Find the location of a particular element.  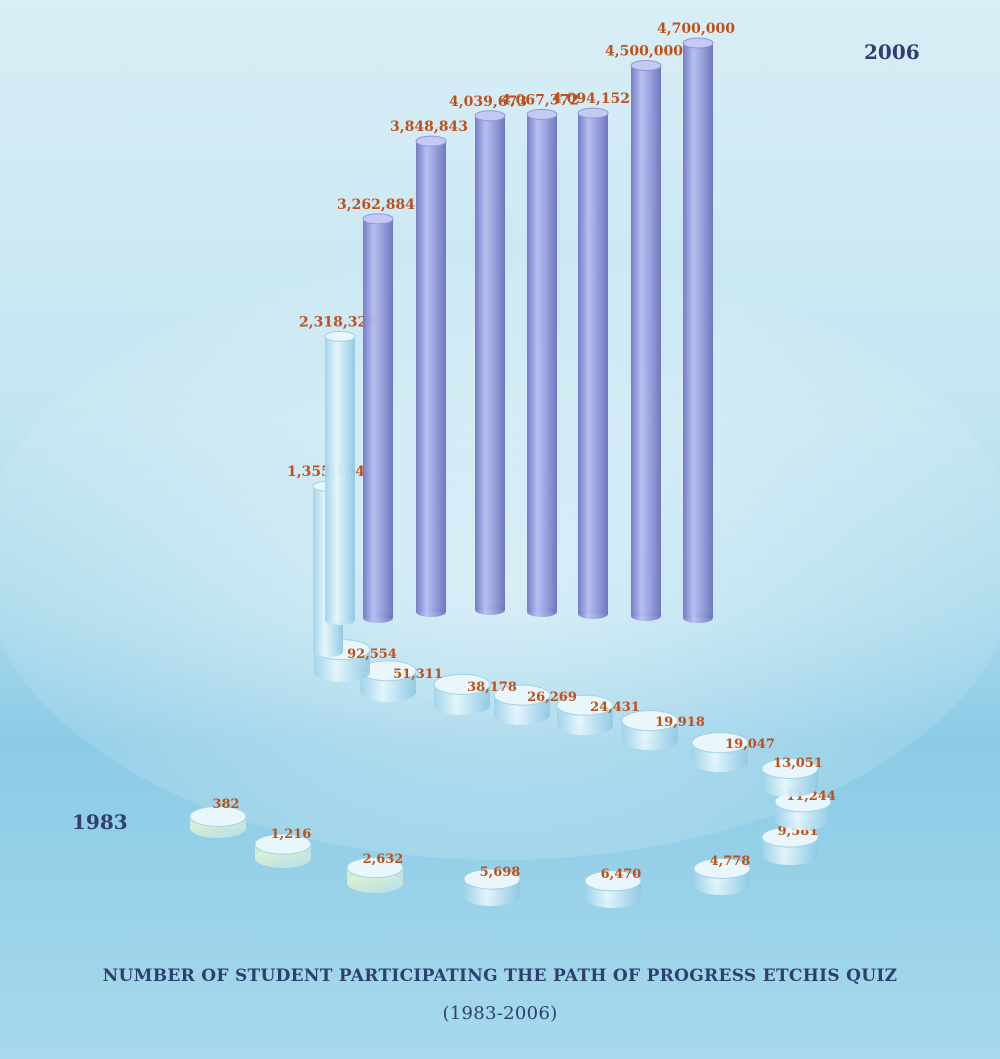

cylinder-top-1992 is located at coordinates (720, 743).